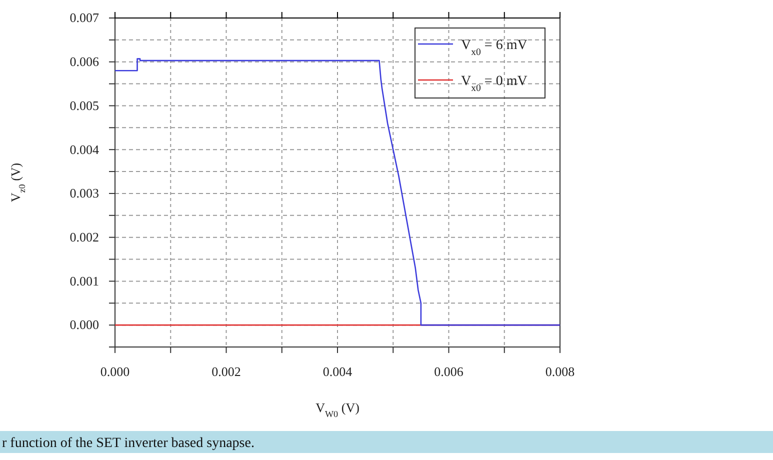 The image size is (773, 460). Describe the element at coordinates (115, 372) in the screenshot. I see `x-tick-label: 0.000` at that location.